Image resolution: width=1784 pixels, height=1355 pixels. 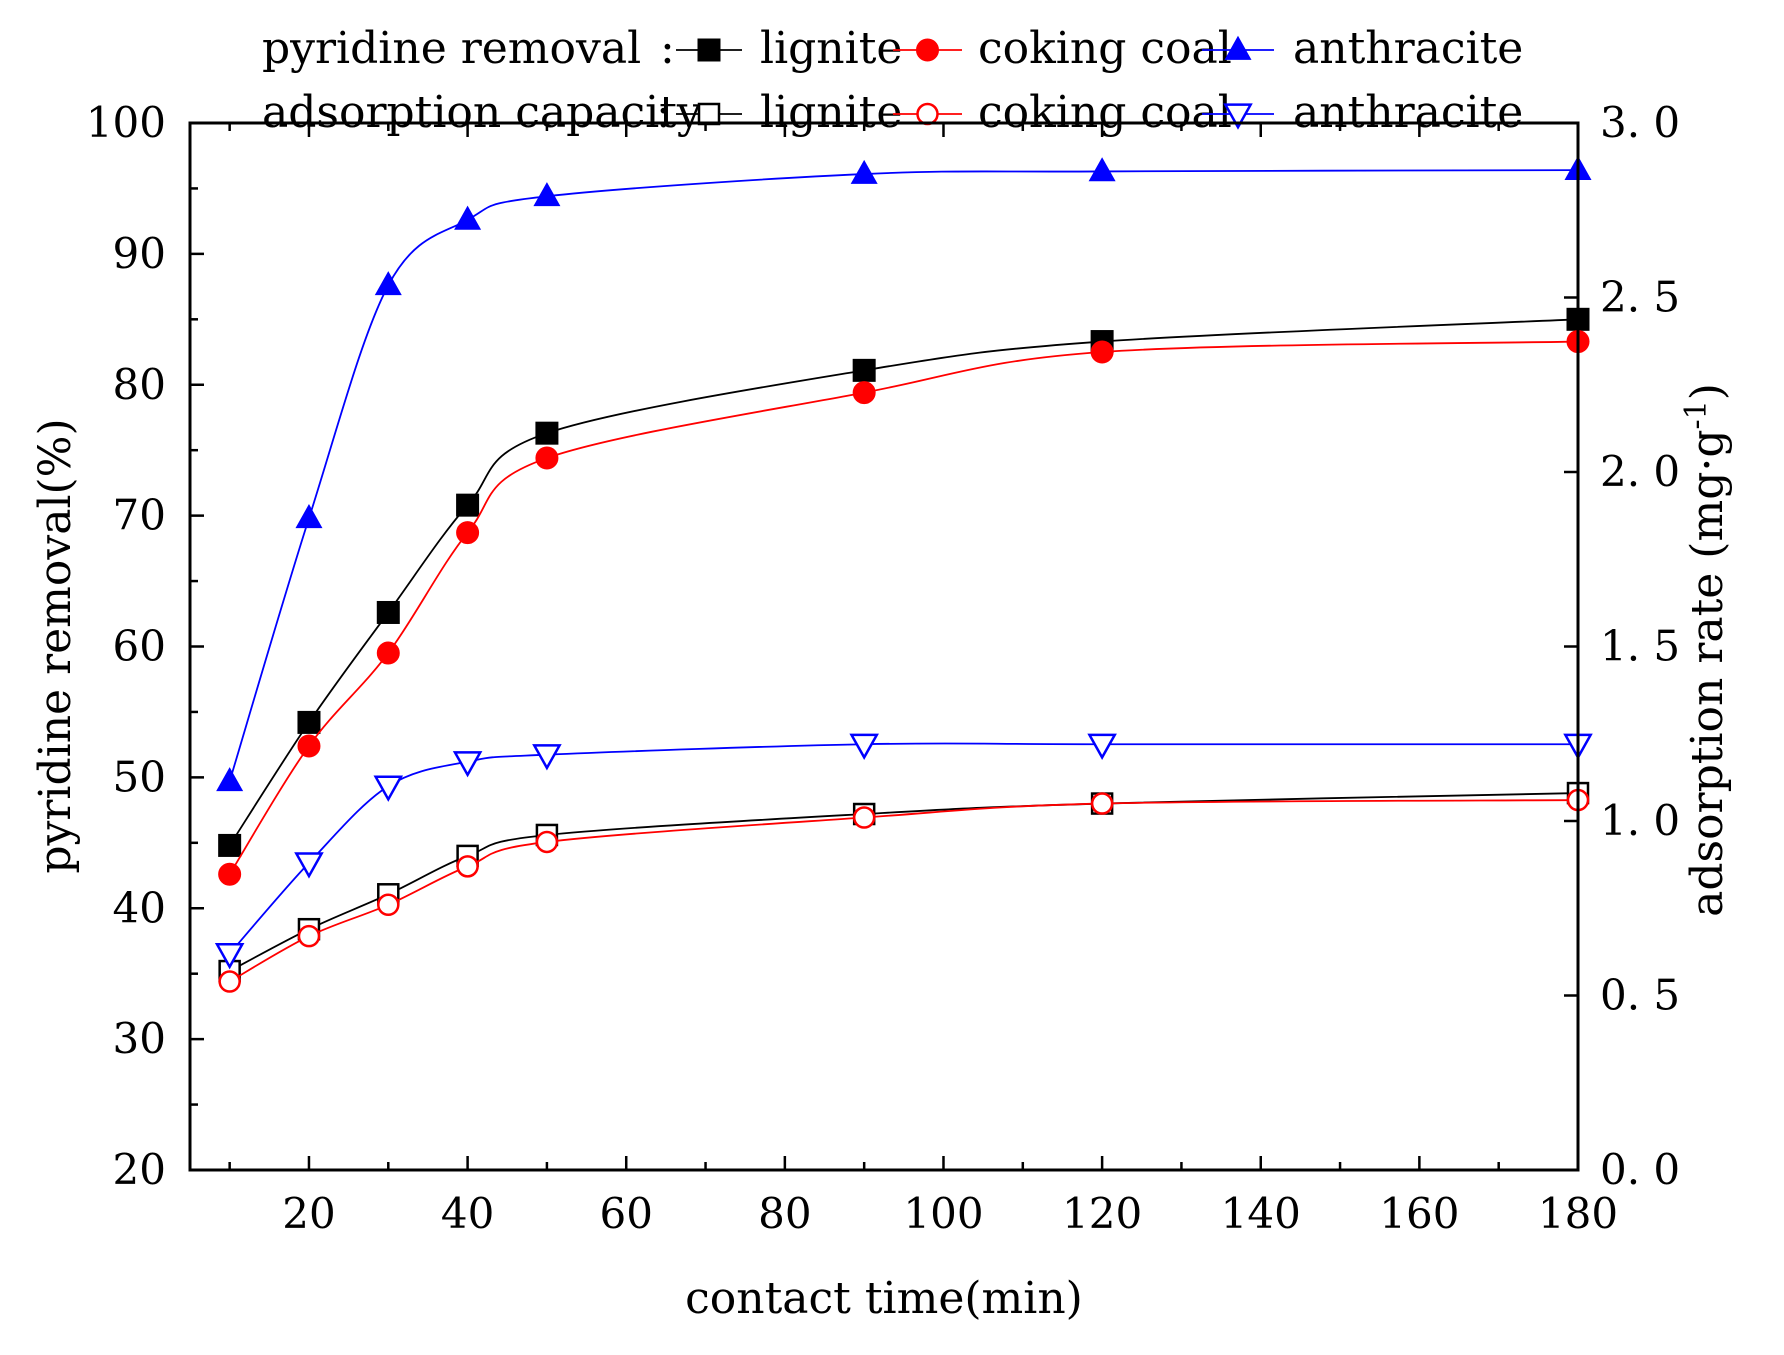 What do you see at coordinates (1640, 1169) in the screenshot?
I see `y-right-tick-label: 0. 0` at bounding box center [1640, 1169].